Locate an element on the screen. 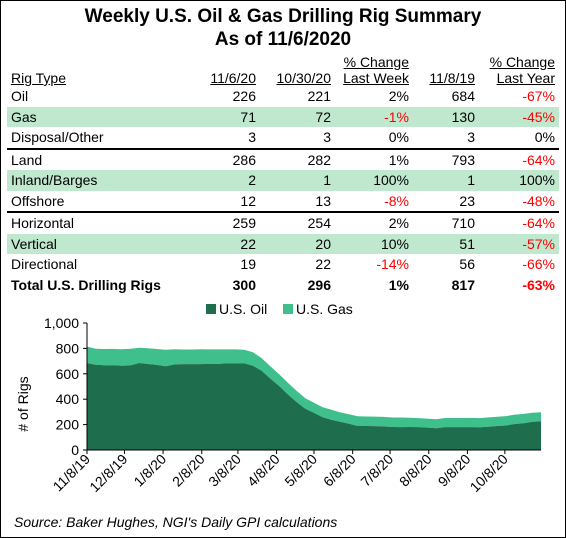 This screenshot has height=538, width=566. table-total-row: Total U.S. Drilling Rigs 300 296 1% 817 -63% is located at coordinates (283, 285).